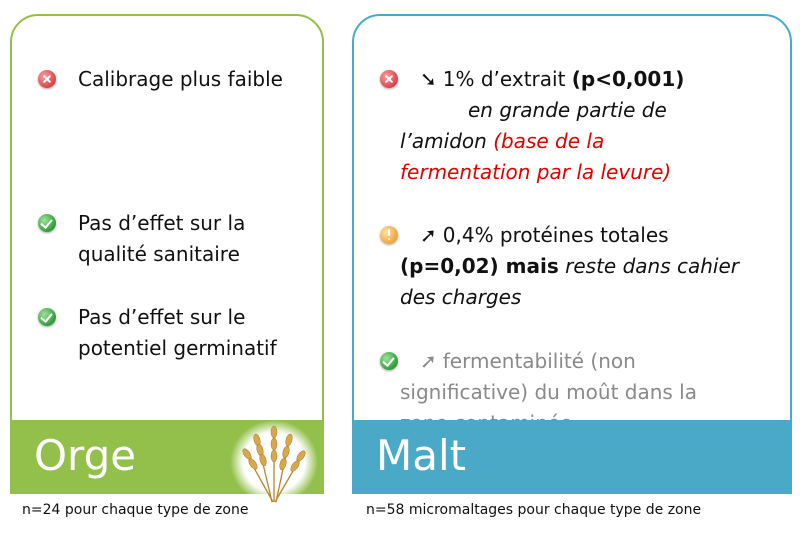 Image resolution: width=800 pixels, height=542 pixels. What do you see at coordinates (177, 348) in the screenshot?
I see `orge-item-line: potentiel germinatif` at bounding box center [177, 348].